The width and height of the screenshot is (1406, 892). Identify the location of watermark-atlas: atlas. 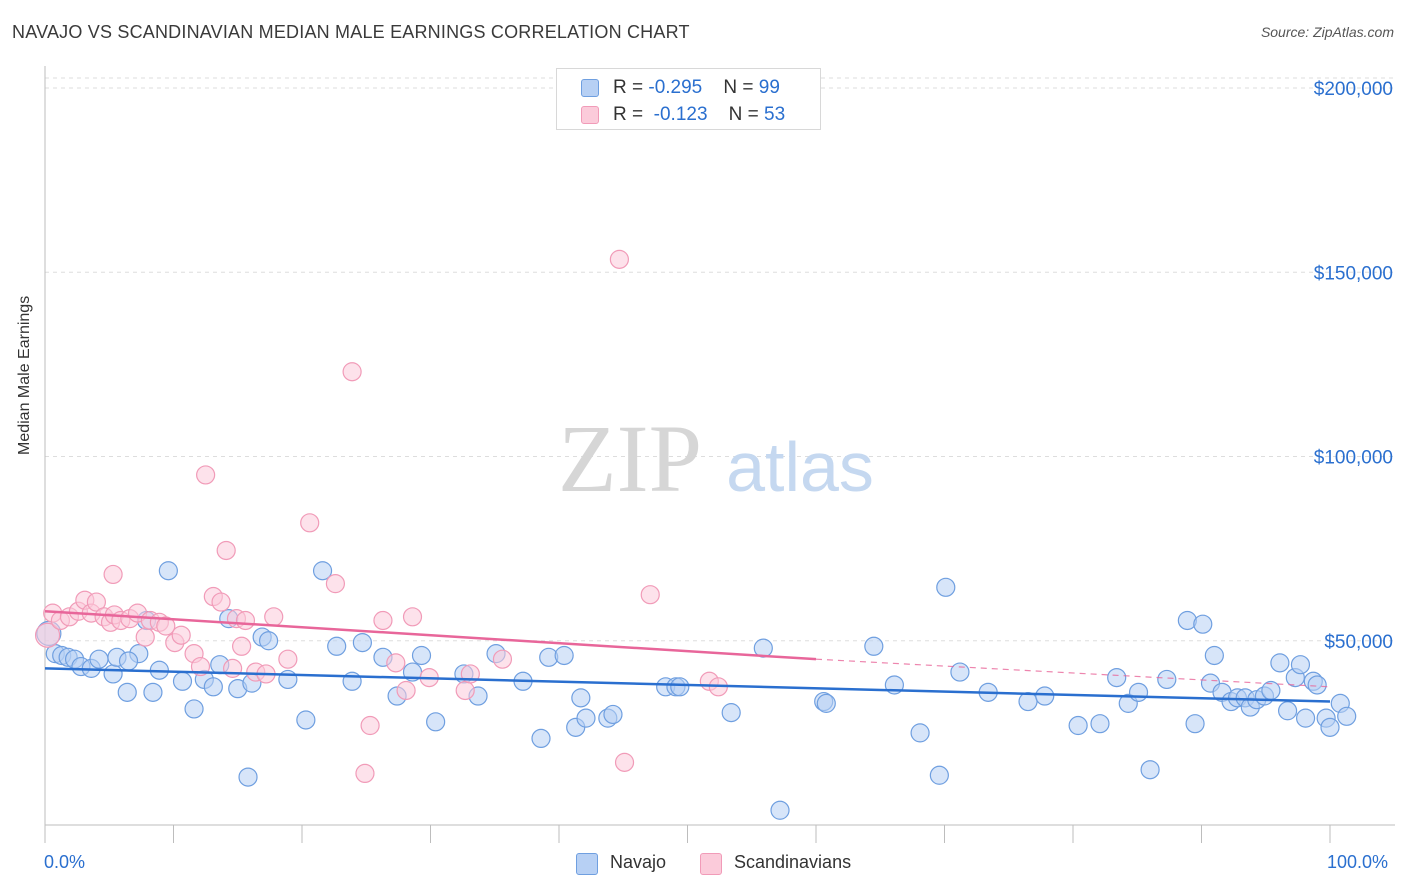
(800, 467).